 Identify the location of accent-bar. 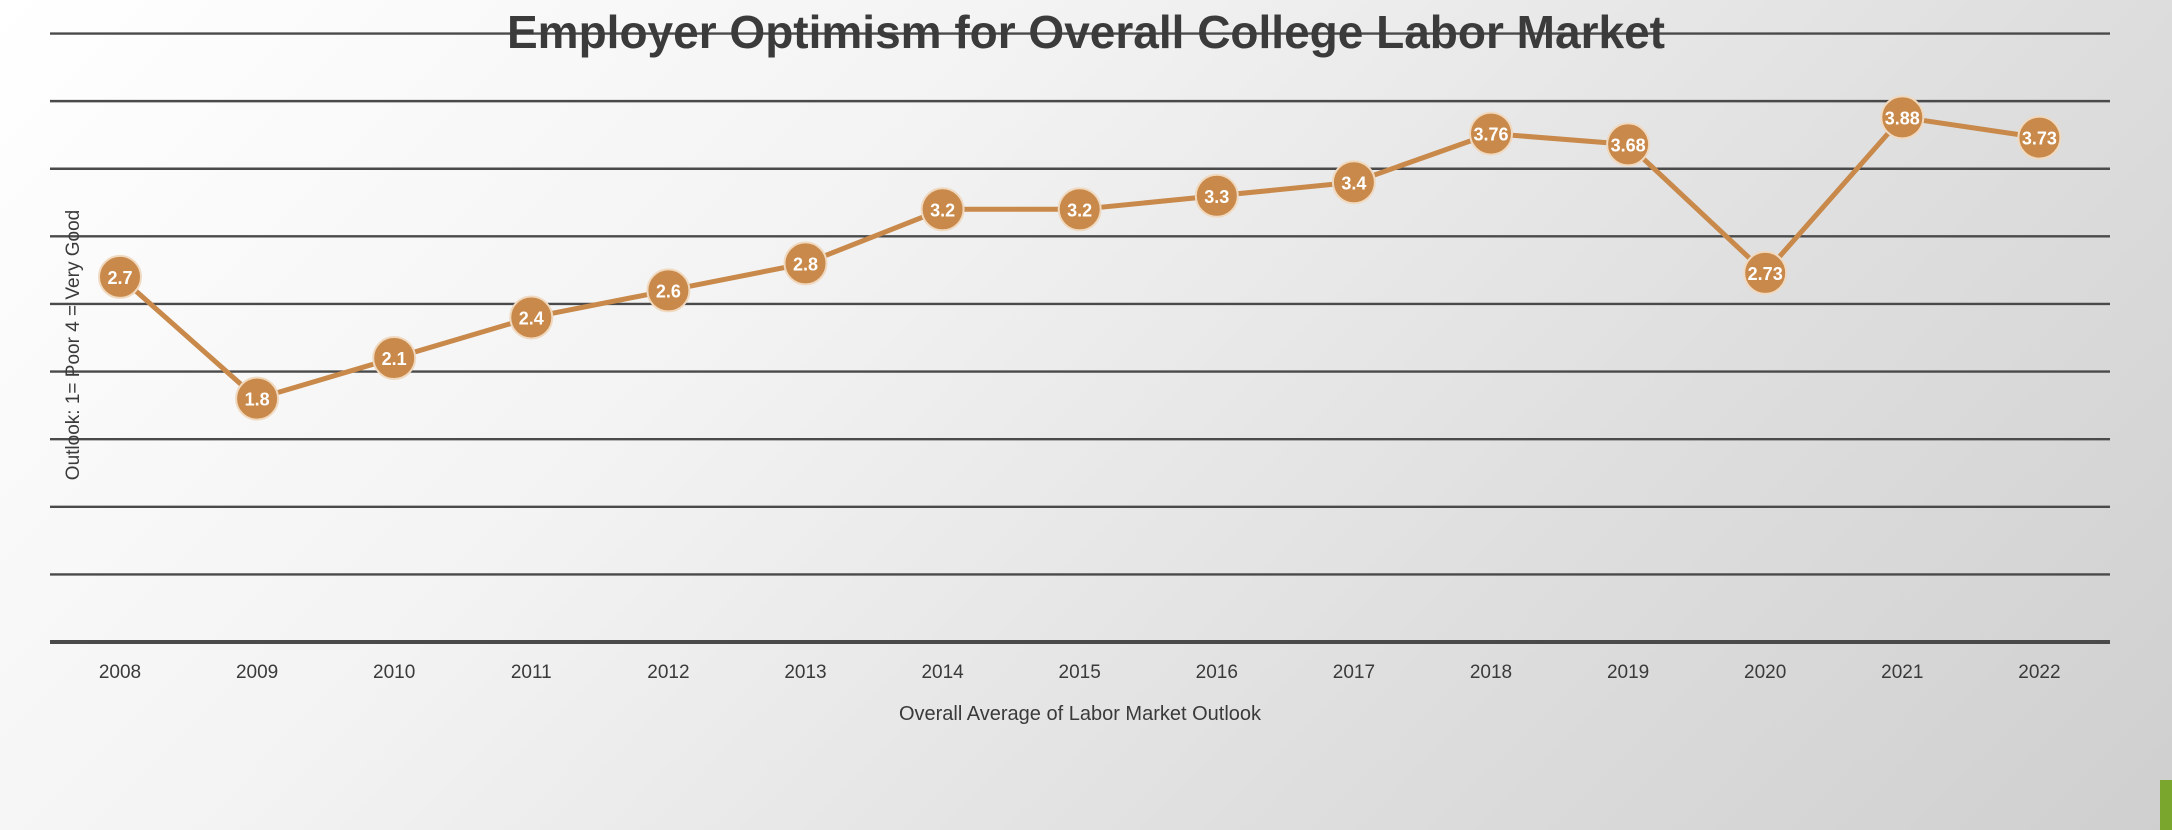
(2166, 805).